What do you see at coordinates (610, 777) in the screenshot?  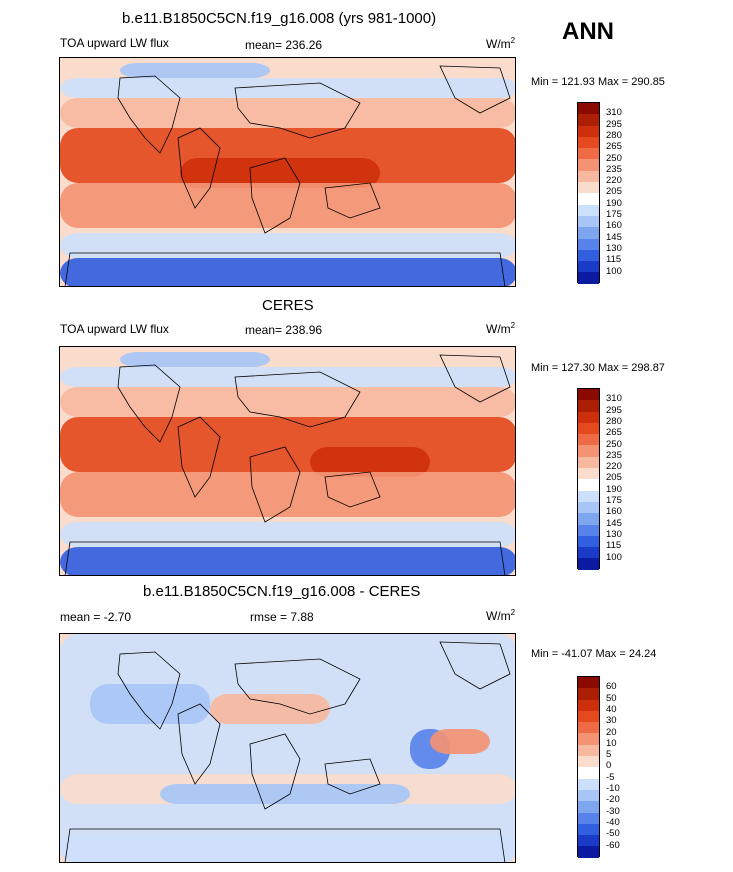 I see `colorbar-tick-label: -5` at bounding box center [610, 777].